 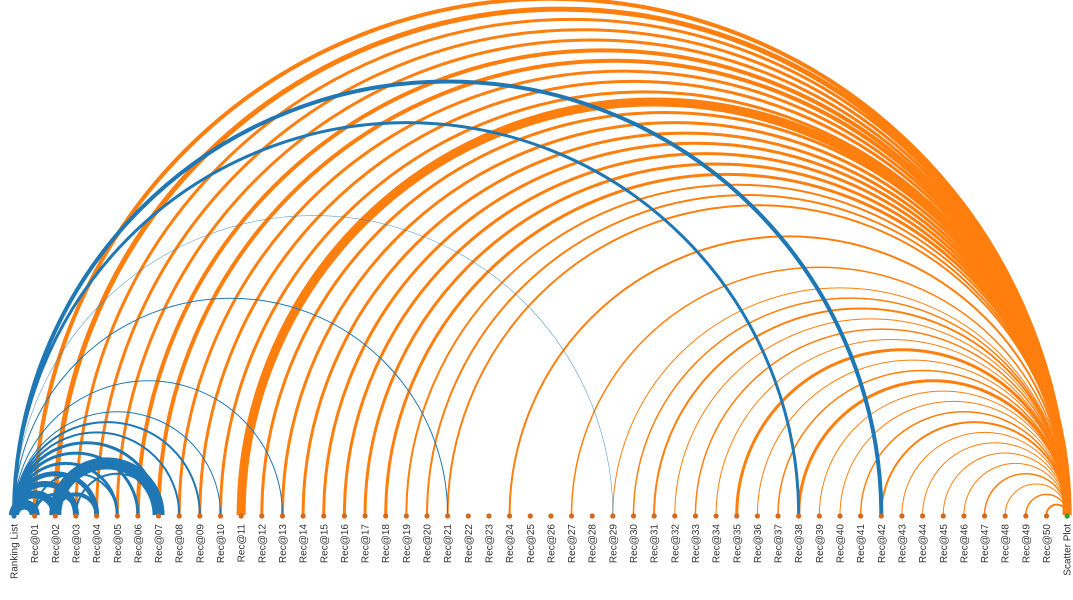 I want to click on scatter-plot-link-rec-42-scatter-plot, so click(x=974, y=468).